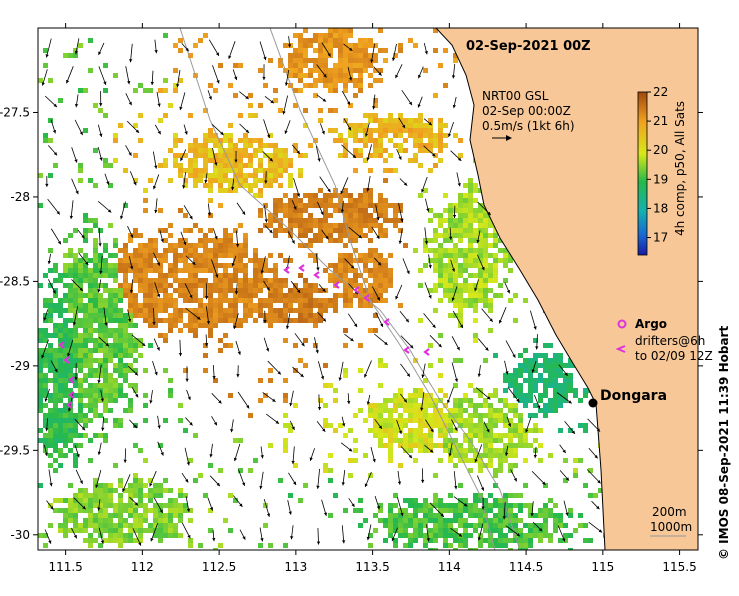  I want to click on lon-tick-label: 113, so click(295, 567).